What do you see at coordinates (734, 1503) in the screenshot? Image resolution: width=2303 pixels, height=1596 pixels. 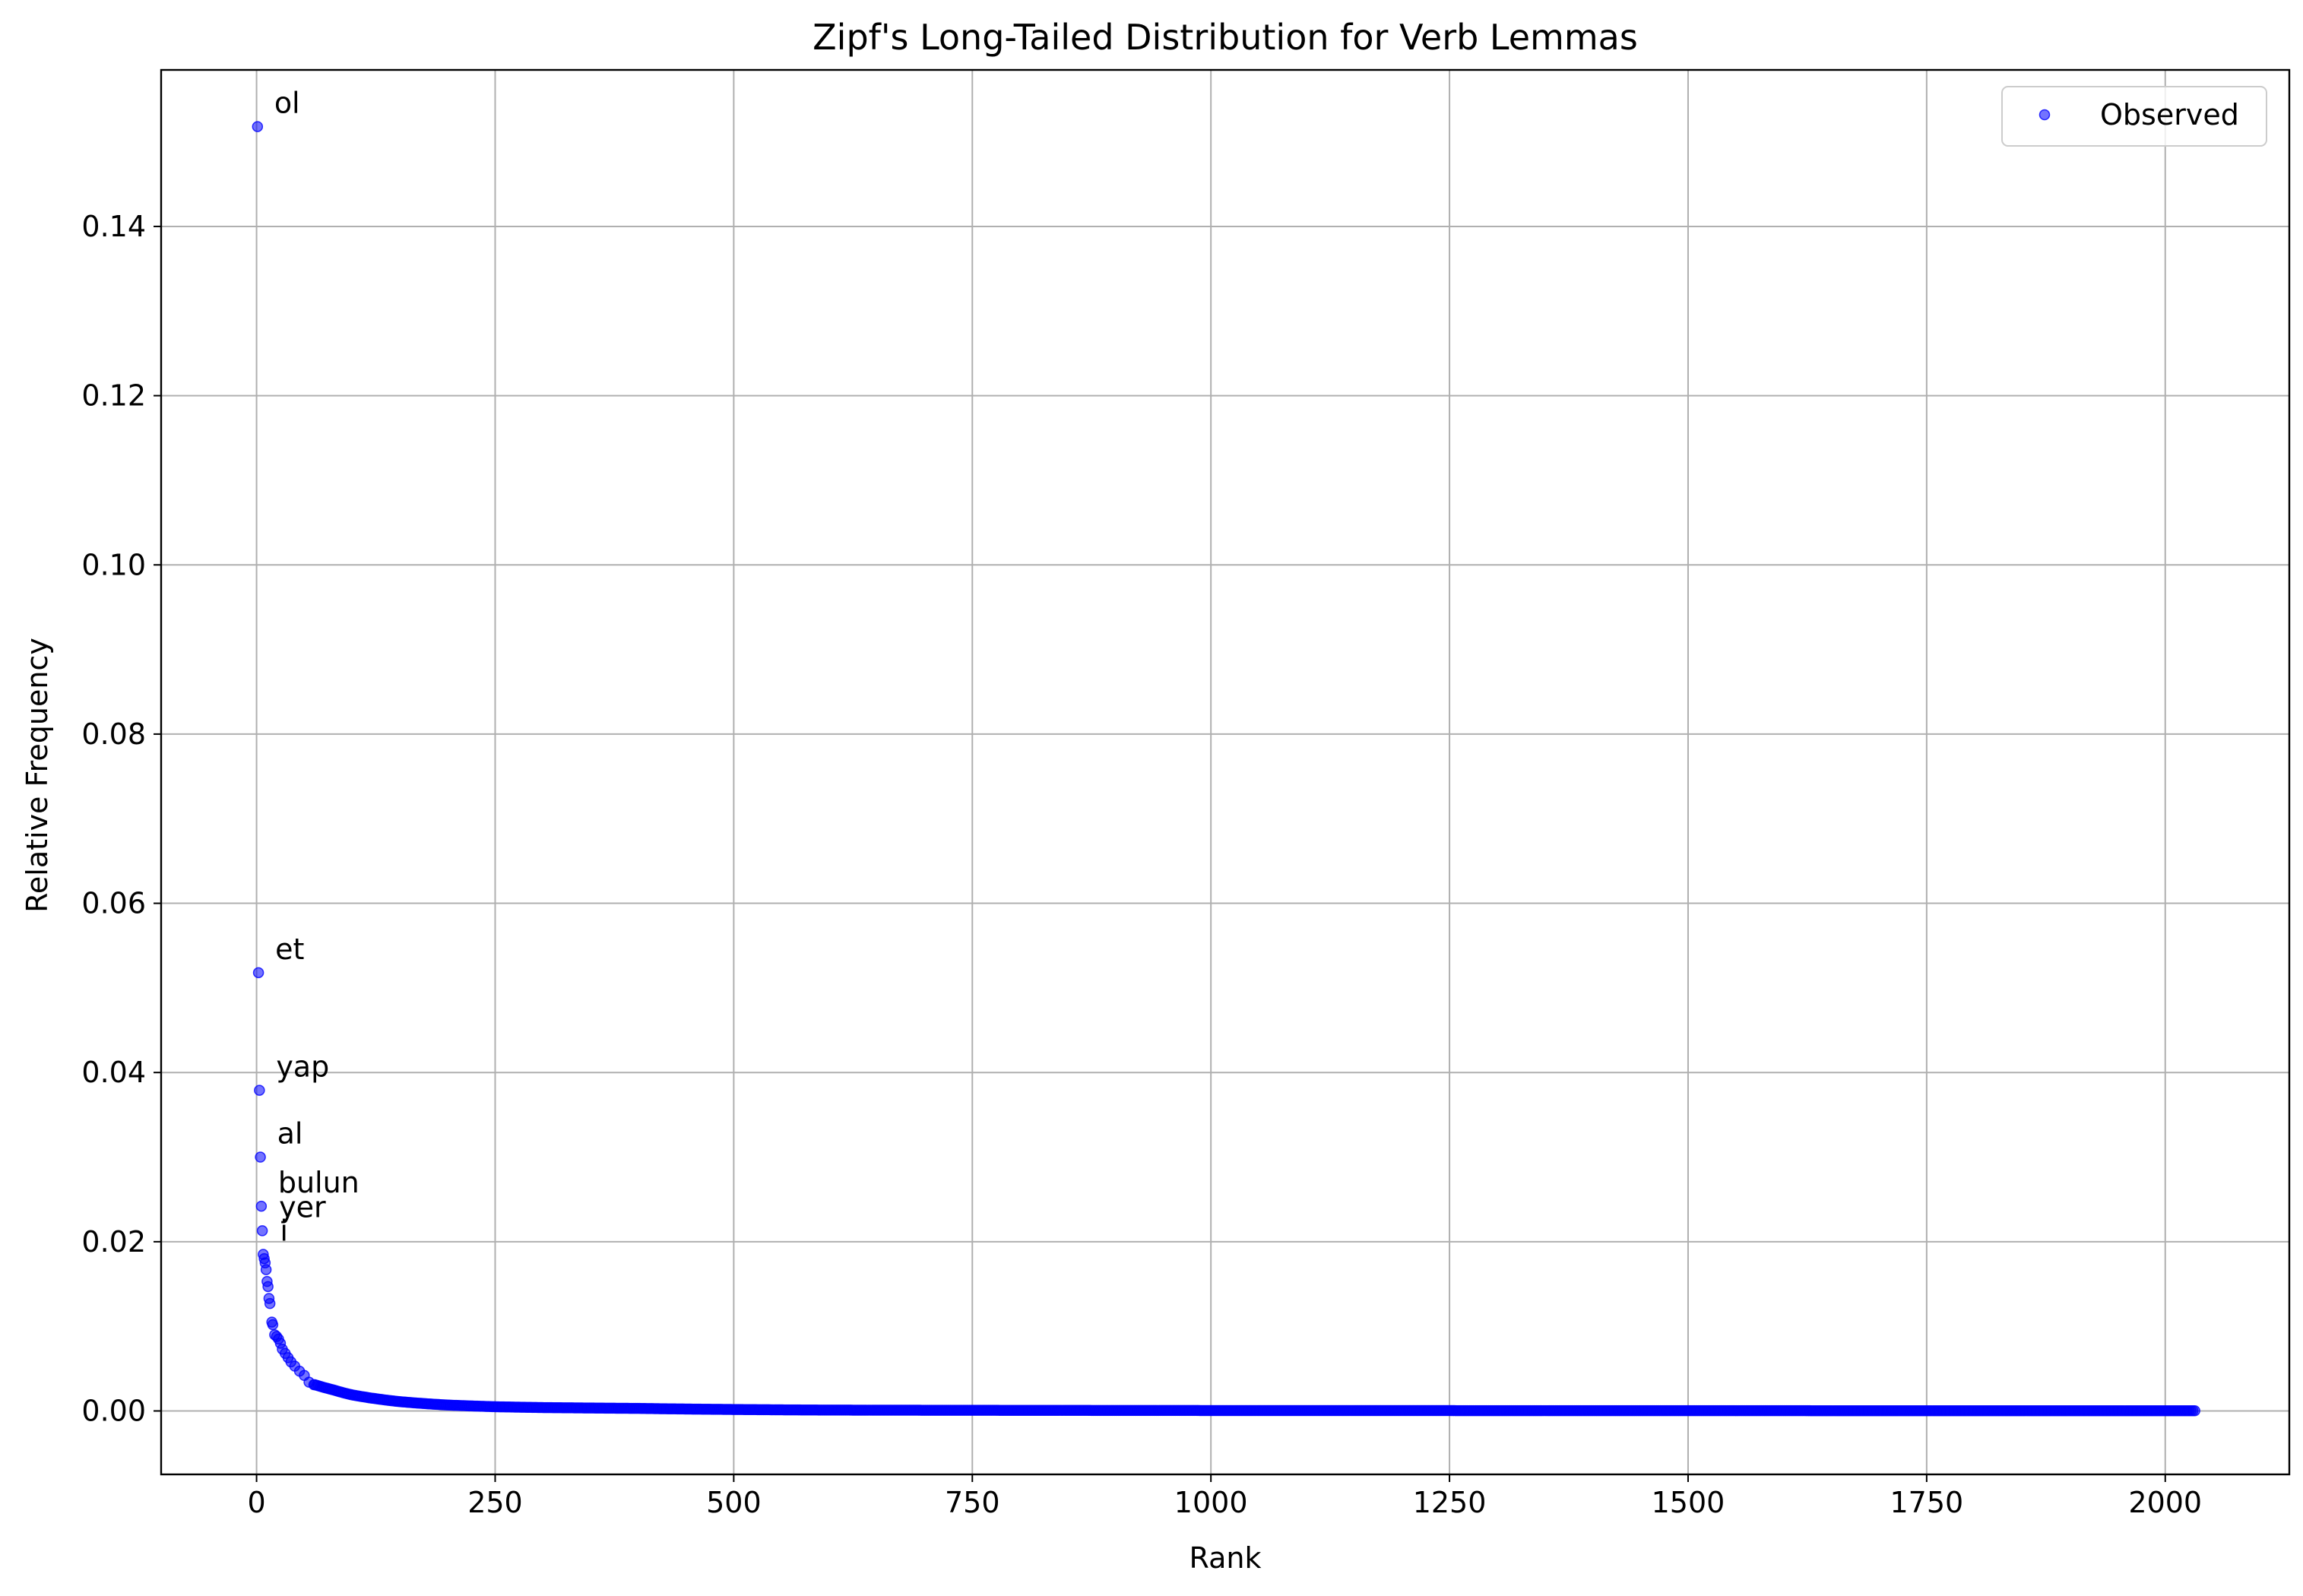 I see `x-tick-label: 500` at bounding box center [734, 1503].